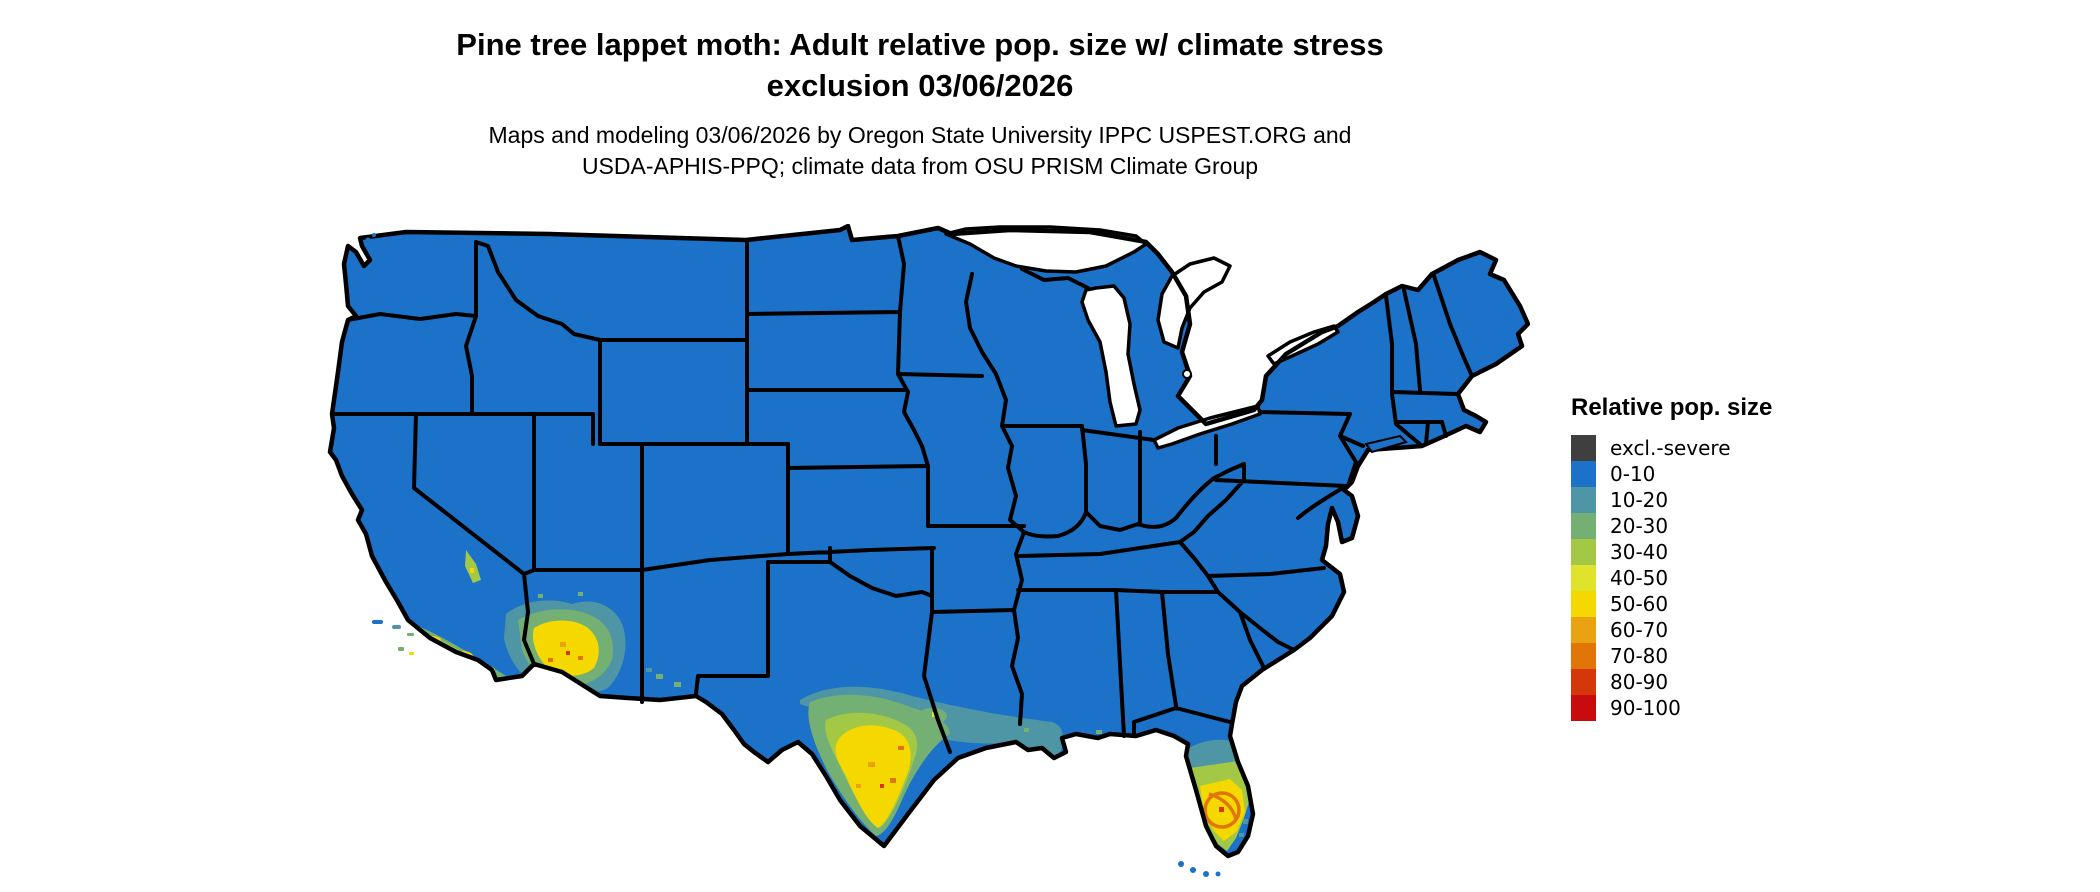 The width and height of the screenshot is (2100, 892). What do you see at coordinates (1671, 474) in the screenshot?
I see `legend-item: 0-10` at bounding box center [1671, 474].